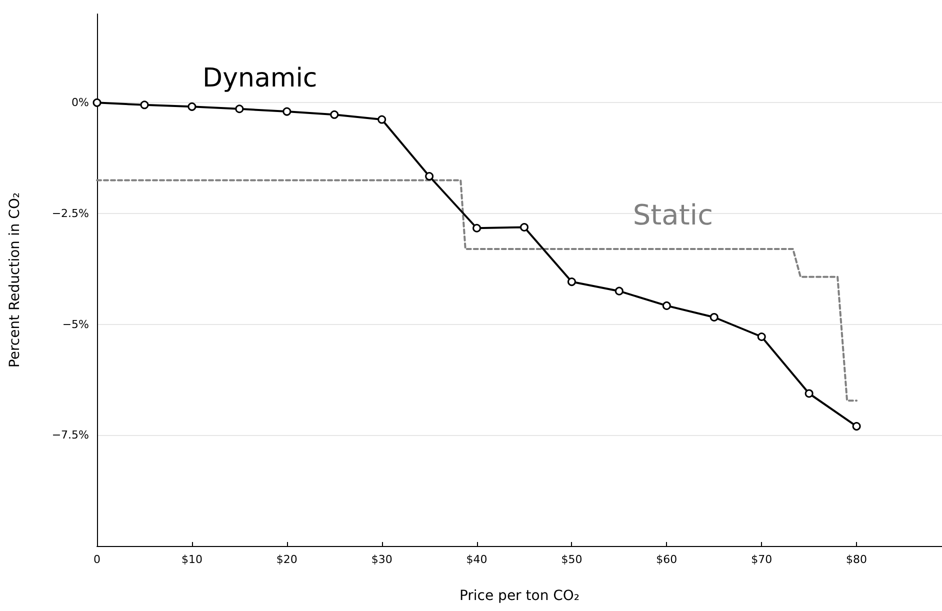 Image resolution: width=942 pixels, height=611 pixels. What do you see at coordinates (477, 559) in the screenshot?
I see `x-tick-label: $40` at bounding box center [477, 559].